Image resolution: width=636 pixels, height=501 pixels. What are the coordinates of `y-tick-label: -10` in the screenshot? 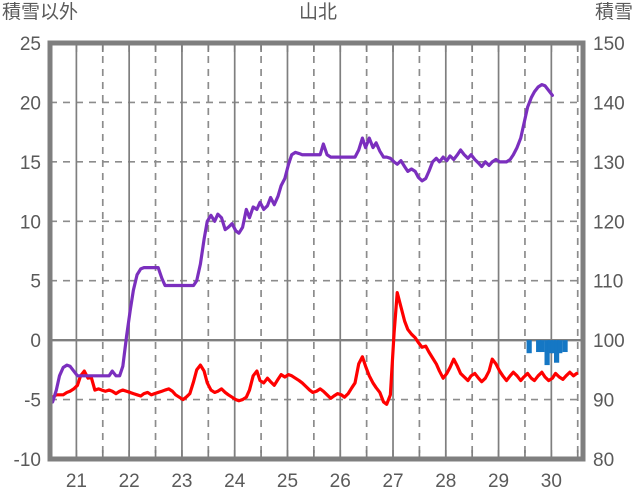 It's located at (27, 460).